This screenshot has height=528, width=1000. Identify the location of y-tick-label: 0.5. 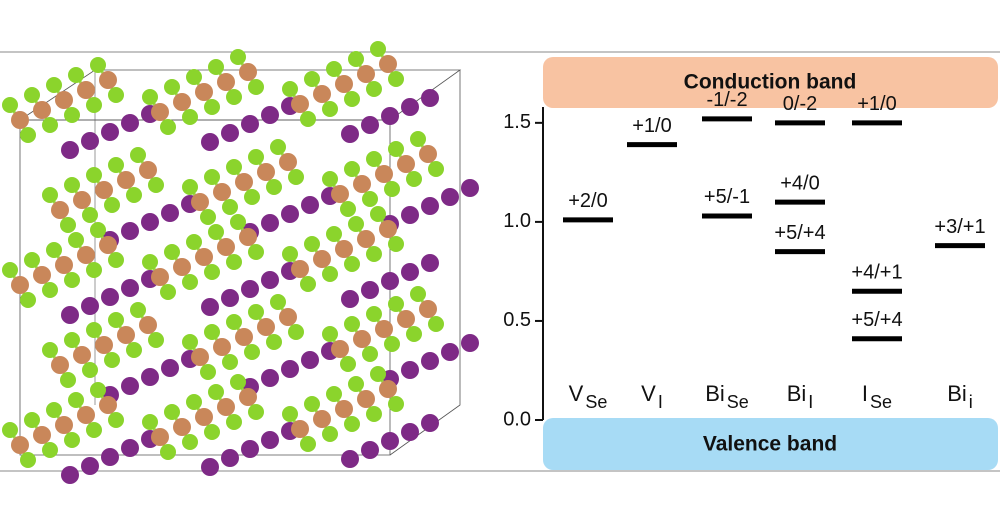
(517, 320).